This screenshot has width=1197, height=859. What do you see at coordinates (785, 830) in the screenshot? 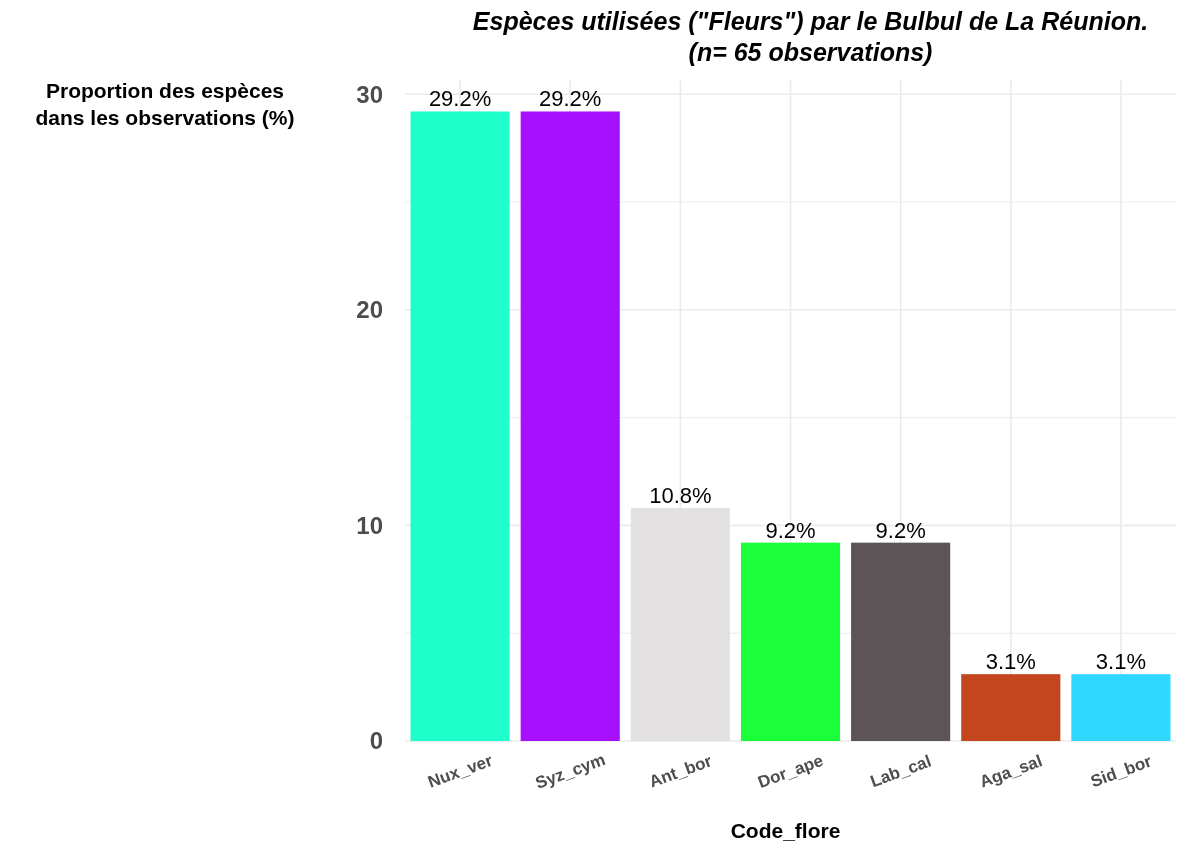
I see `x-axis-title: Code_flore` at bounding box center [785, 830].